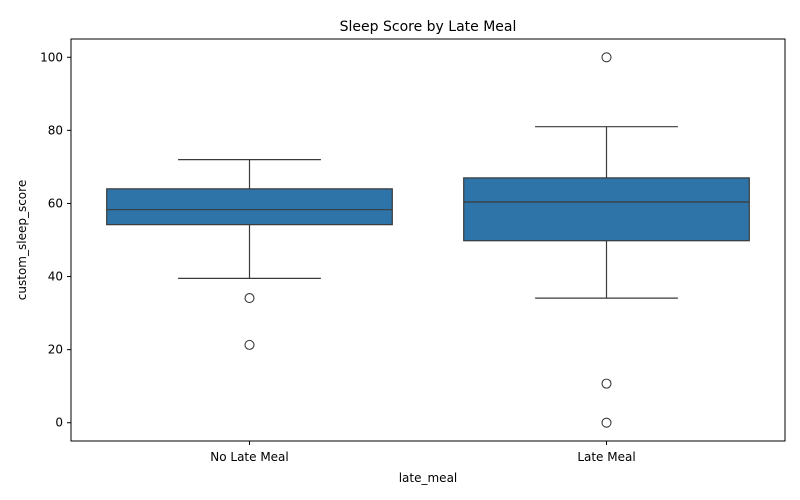 This screenshot has height=500, width=800. Describe the element at coordinates (55, 203) in the screenshot. I see `y-tick-label: 60` at that location.